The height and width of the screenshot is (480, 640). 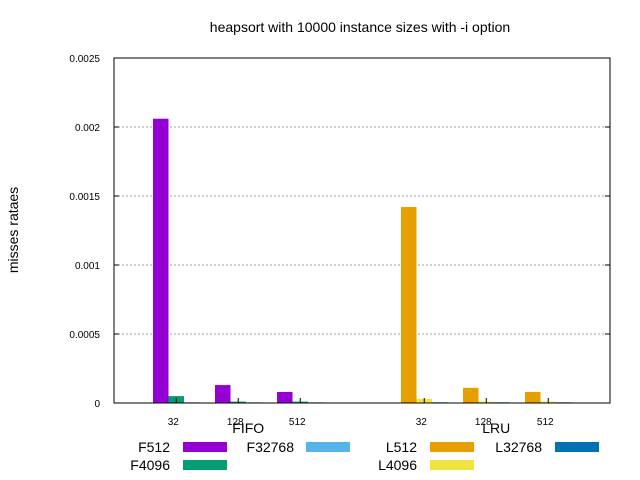 I want to click on legend-label: L32768, so click(x=518, y=447).